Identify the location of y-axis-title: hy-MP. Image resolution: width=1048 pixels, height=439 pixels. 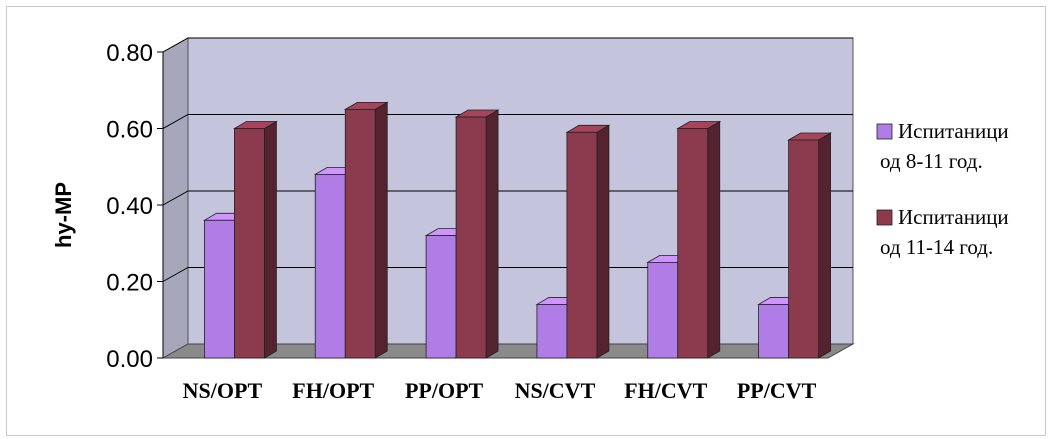
(63, 215).